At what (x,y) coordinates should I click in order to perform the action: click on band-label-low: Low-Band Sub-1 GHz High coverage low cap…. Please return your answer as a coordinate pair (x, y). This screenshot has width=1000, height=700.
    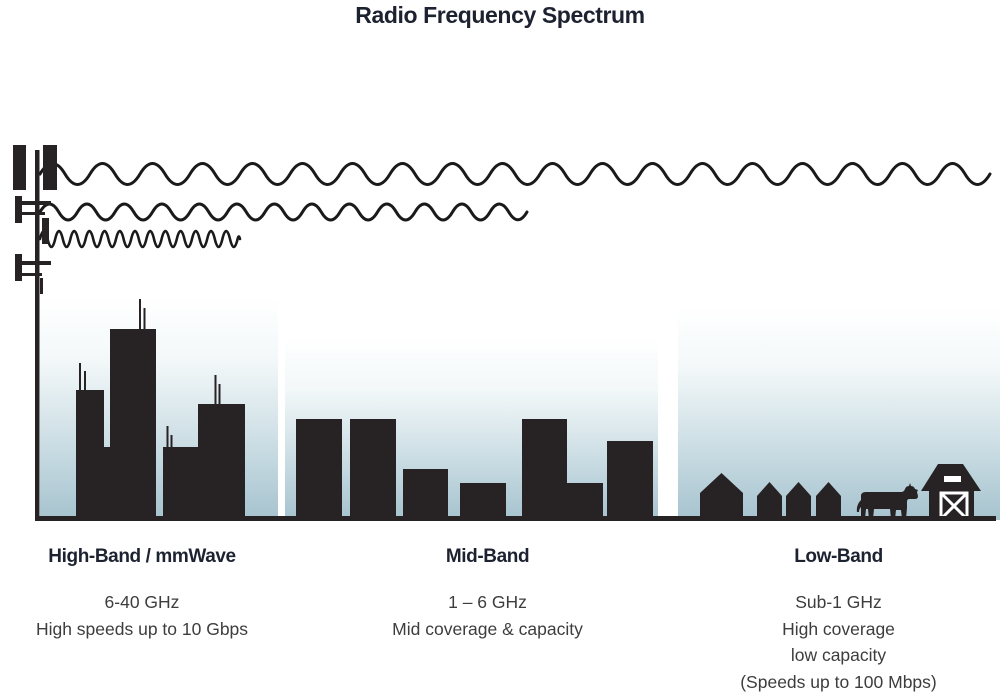
    Looking at the image, I should click on (838, 620).